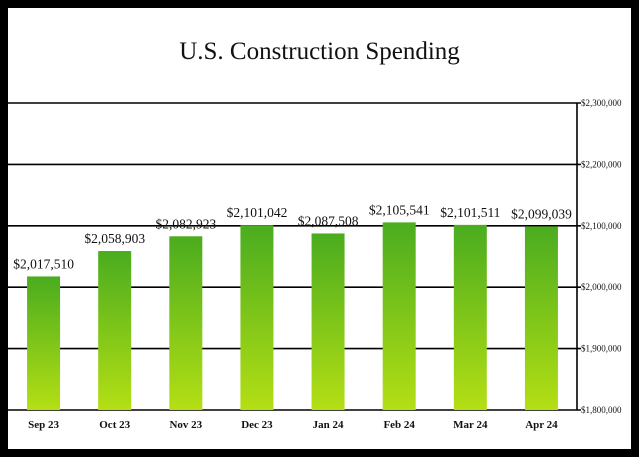 This screenshot has height=457, width=639. I want to click on y-tick-label: $2,200,000, so click(601, 164).